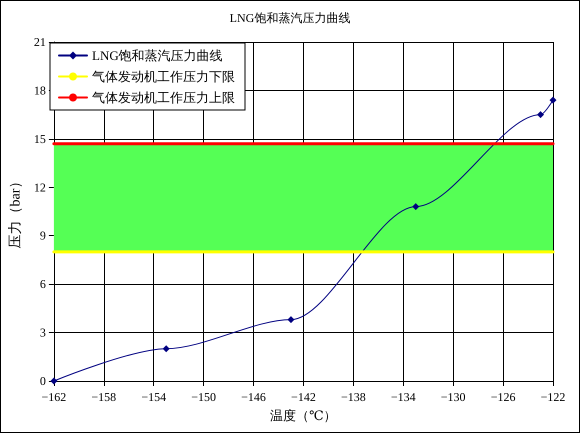 This screenshot has height=433, width=580. Describe the element at coordinates (40, 187) in the screenshot. I see `y-tick-label: 12` at that location.